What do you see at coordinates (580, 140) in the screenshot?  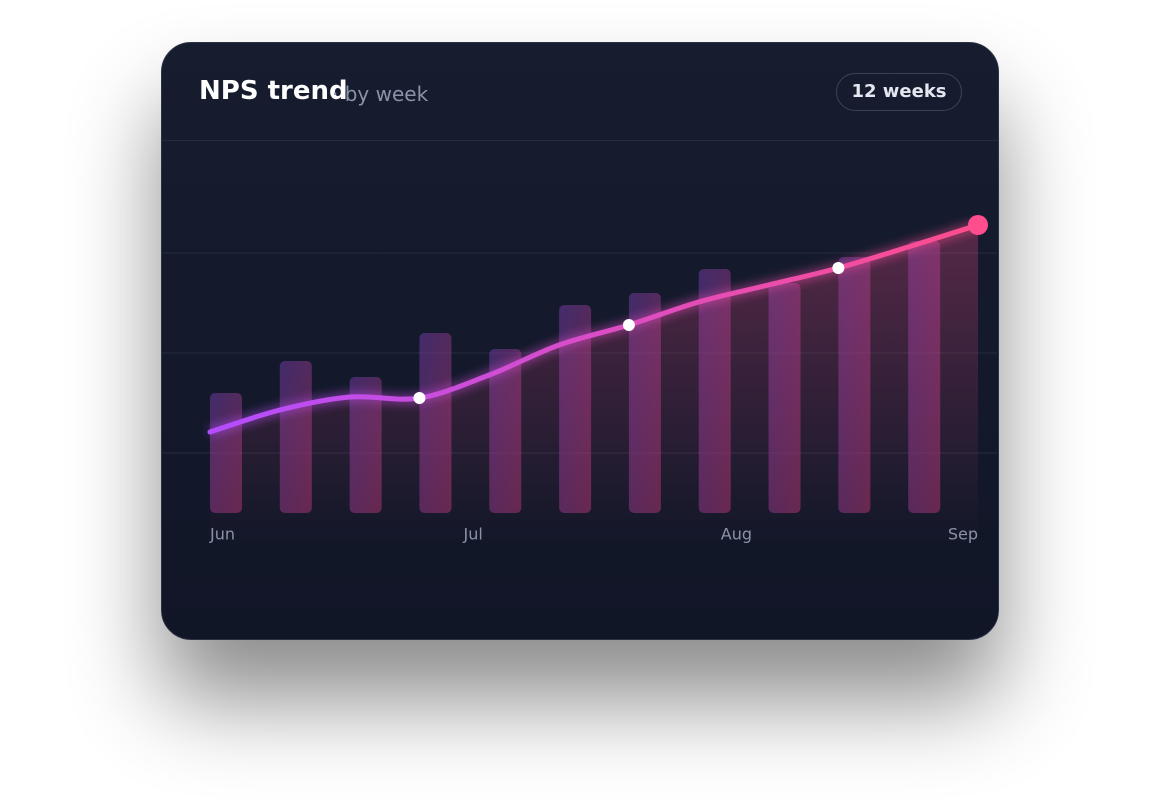 I see `separator` at bounding box center [580, 140].